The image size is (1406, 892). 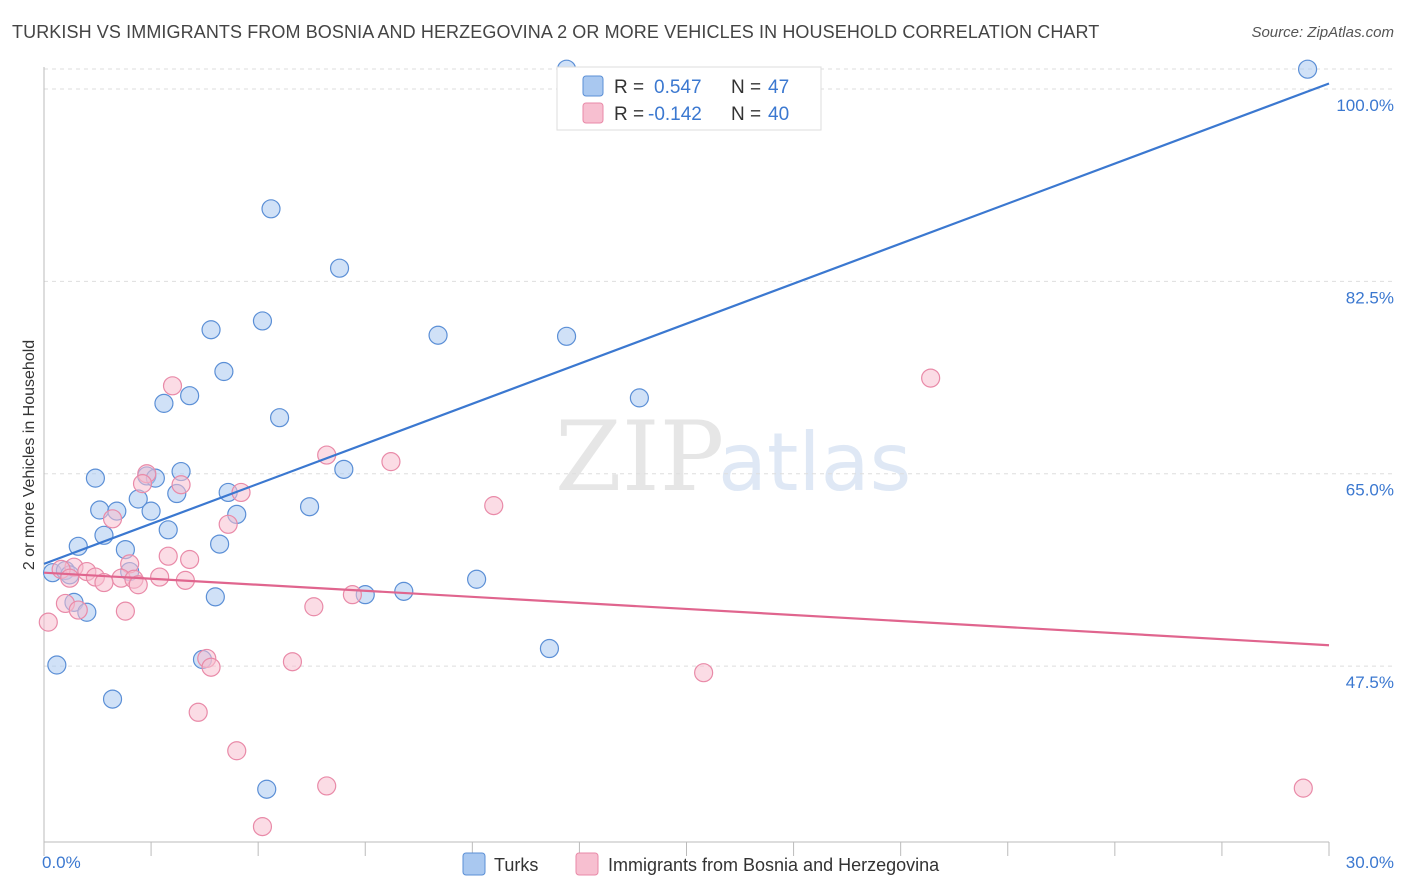 I want to click on legend-swatch-bosnia, so click(x=593, y=113).